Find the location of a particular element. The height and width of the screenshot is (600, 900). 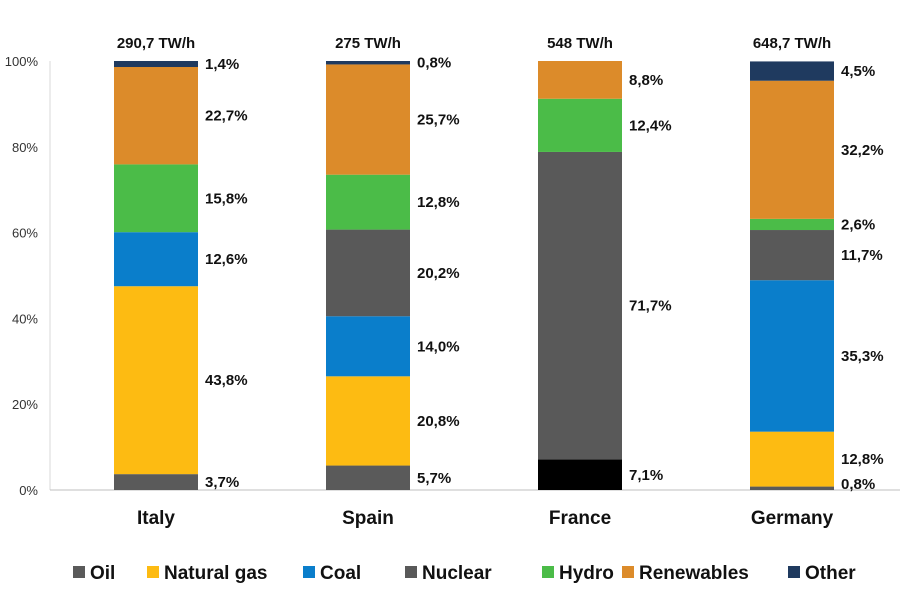

data-label: 22,7% is located at coordinates (226, 116).